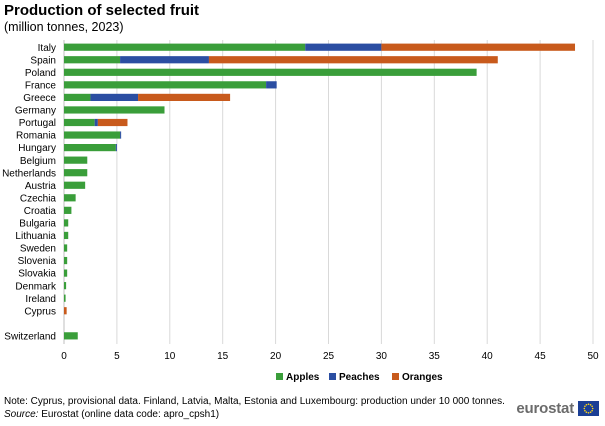 This screenshot has width=605, height=426. What do you see at coordinates (38, 198) in the screenshot?
I see `category-label: Czechia` at bounding box center [38, 198].